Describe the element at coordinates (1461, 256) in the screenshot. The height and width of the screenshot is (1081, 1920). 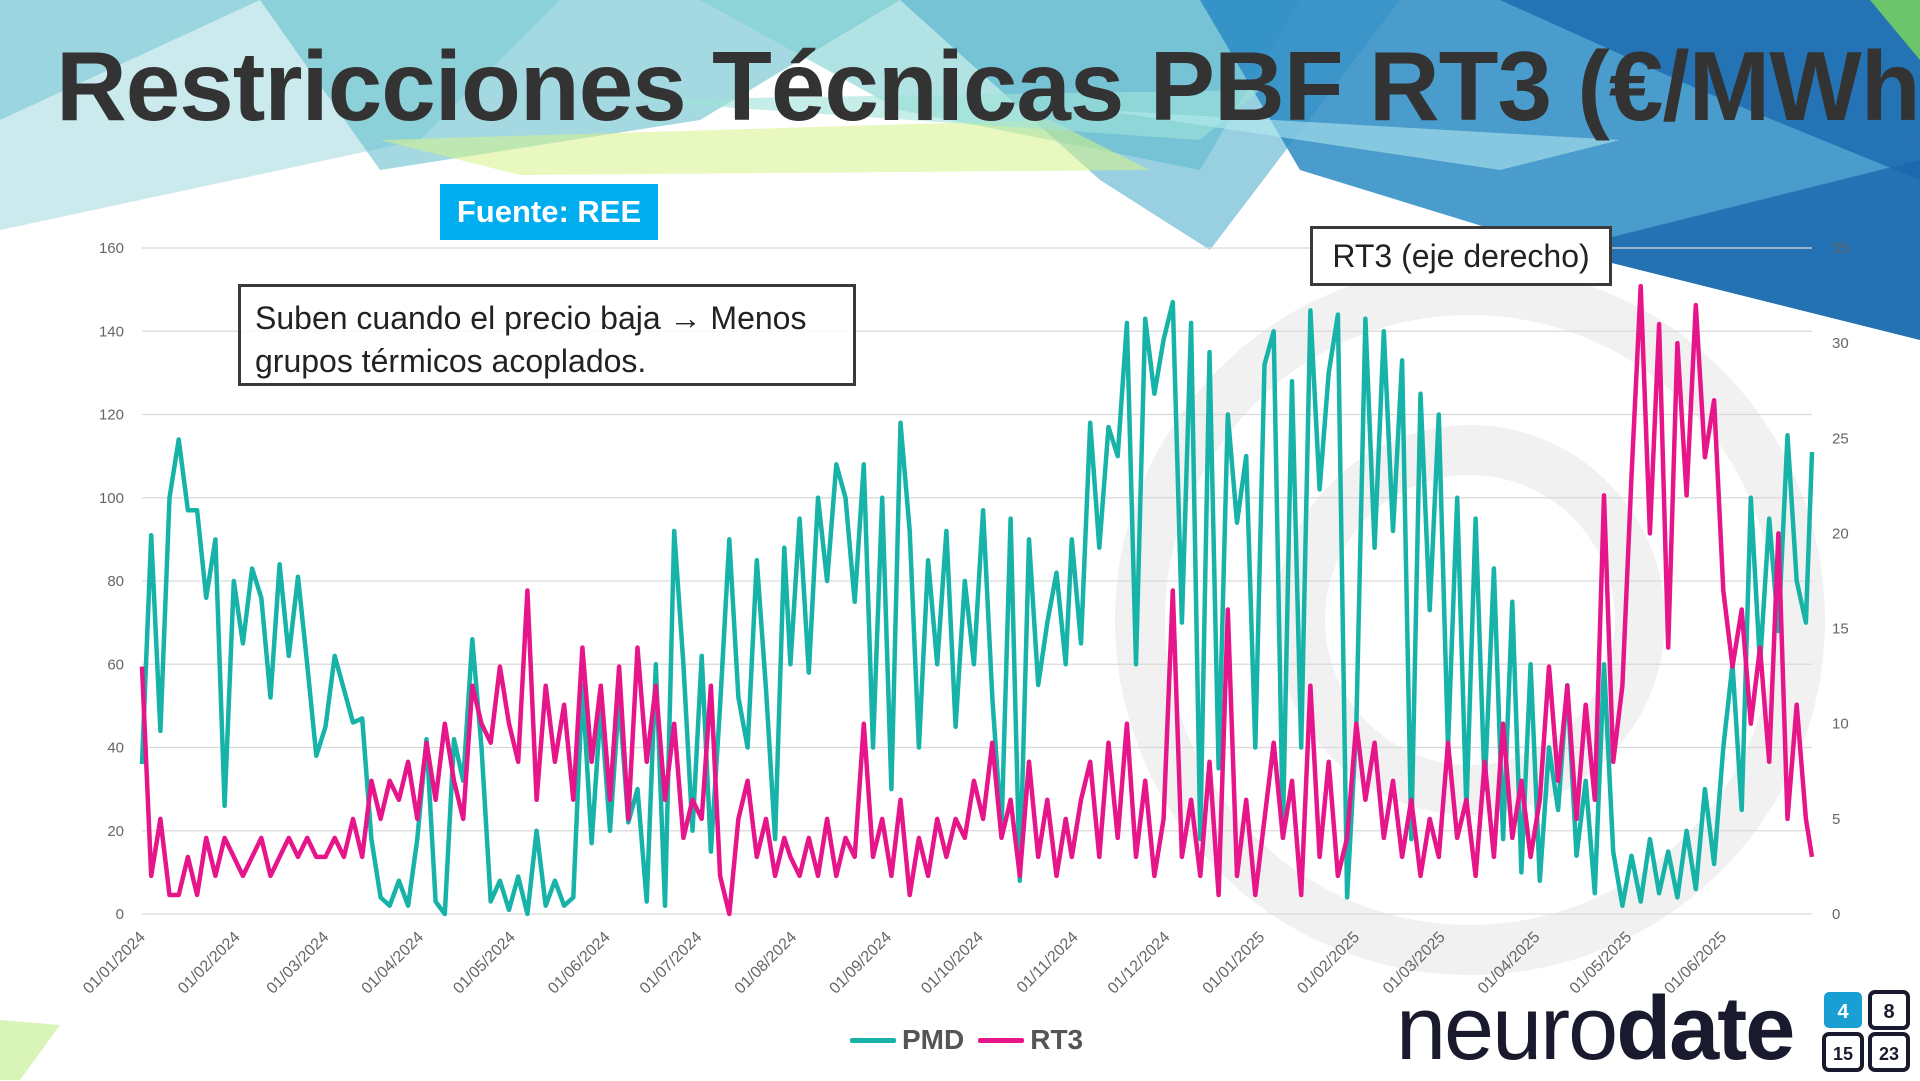
I see `rt3-axis-note: RT3 (eje derecho)` at that location.